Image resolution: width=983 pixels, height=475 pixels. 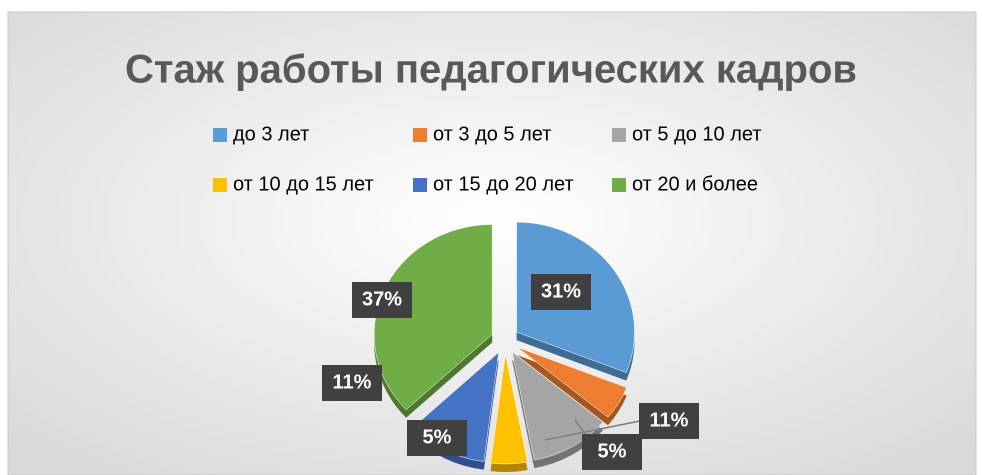 I want to click on data-label: 31%, so click(x=561, y=291).